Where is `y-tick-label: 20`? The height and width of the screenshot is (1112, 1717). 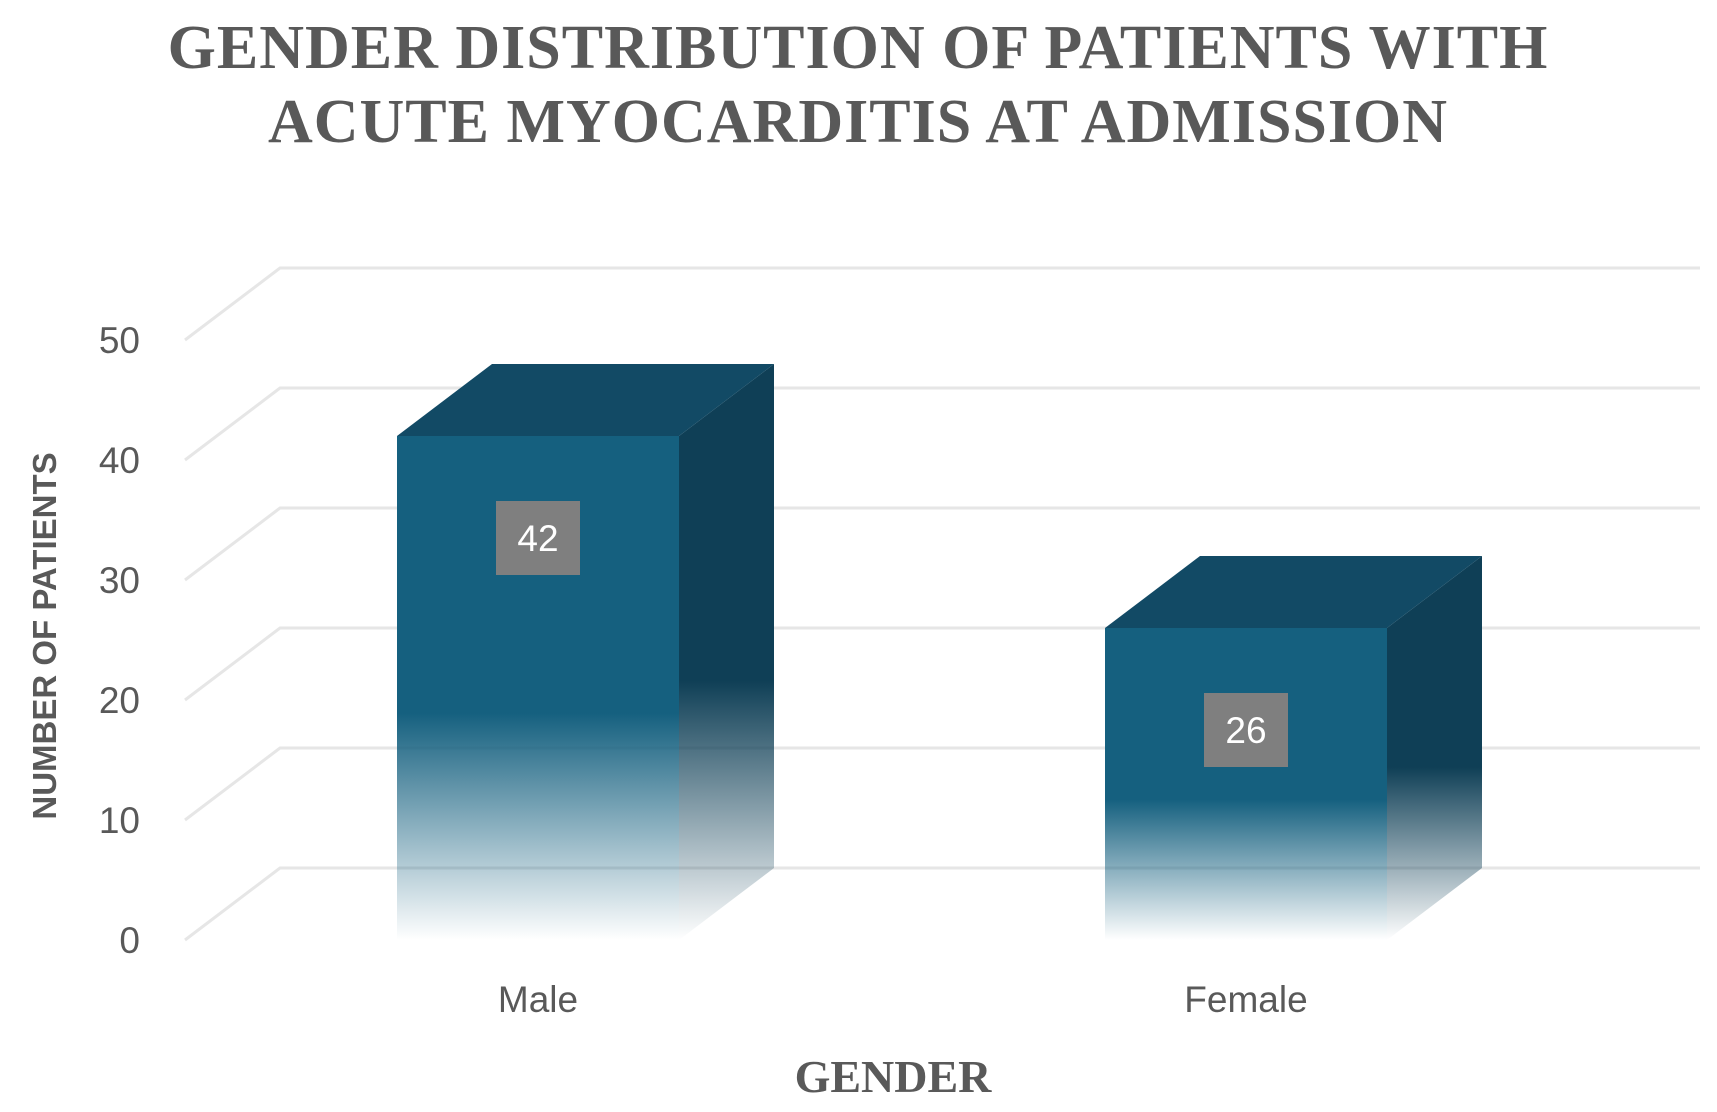 y-tick-label: 20 is located at coordinates (119, 700).